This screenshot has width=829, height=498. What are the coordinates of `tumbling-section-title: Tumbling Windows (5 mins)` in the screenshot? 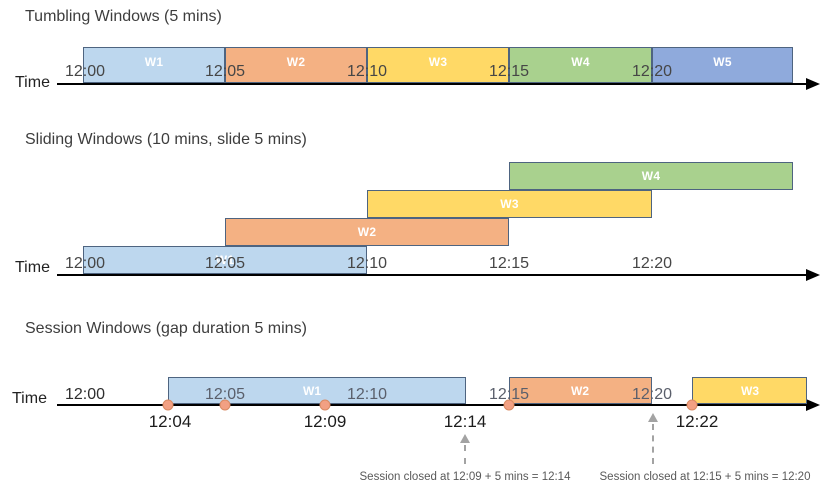 It's located at (123, 16).